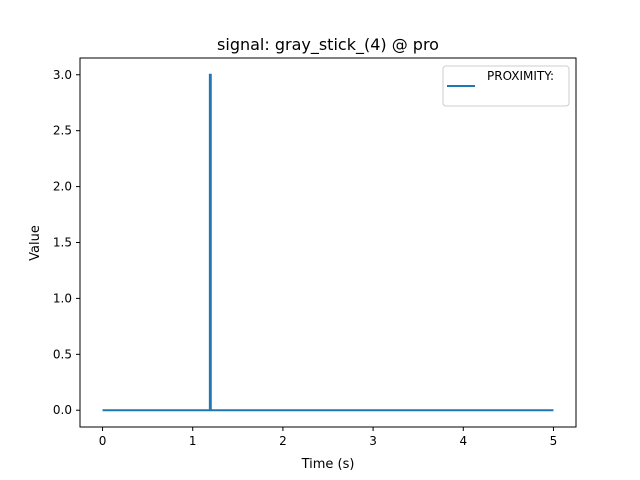 This screenshot has width=640, height=480. I want to click on y-axis-label: Value, so click(35, 243).